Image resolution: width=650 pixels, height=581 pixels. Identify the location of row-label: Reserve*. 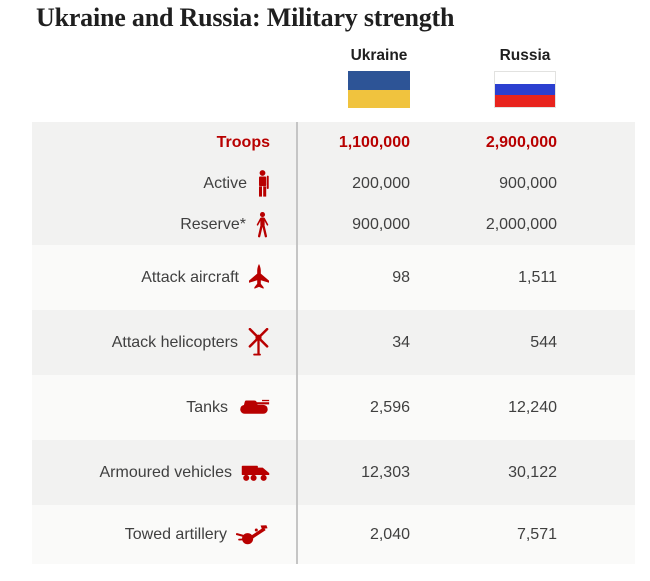
(151, 224).